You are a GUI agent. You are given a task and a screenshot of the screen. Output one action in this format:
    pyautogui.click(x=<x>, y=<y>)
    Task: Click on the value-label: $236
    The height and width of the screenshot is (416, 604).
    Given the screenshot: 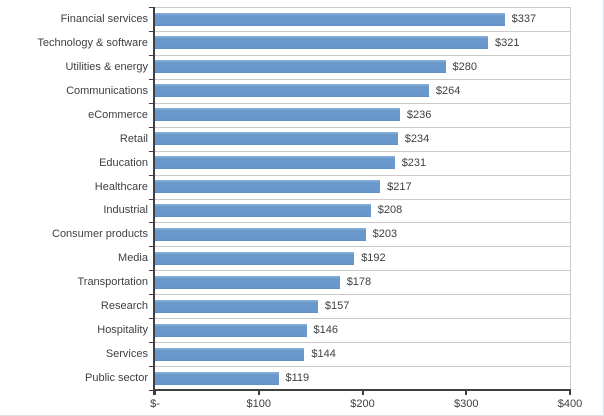 What is the action you would take?
    pyautogui.click(x=419, y=114)
    